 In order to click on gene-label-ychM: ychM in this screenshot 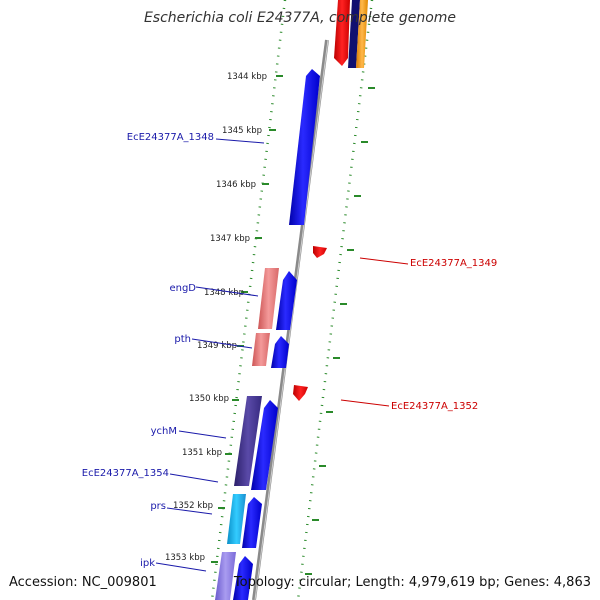, I will do `click(164, 431)`.